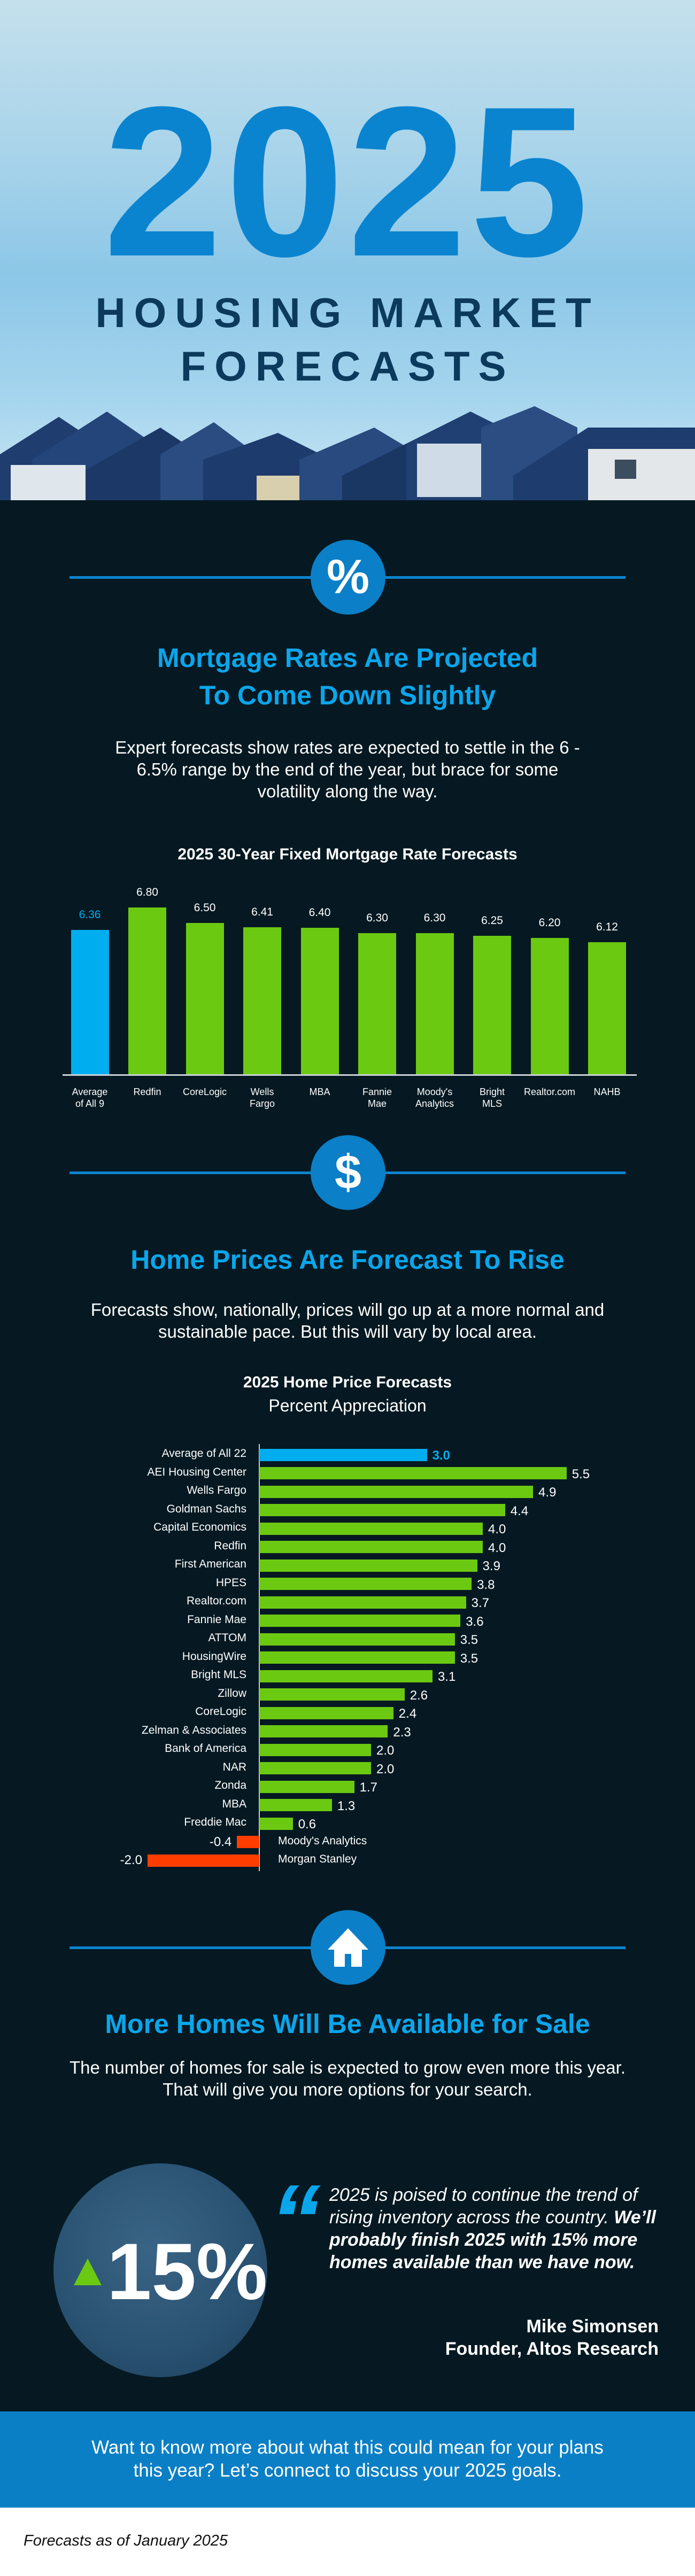  Describe the element at coordinates (516, 2337) in the screenshot. I see `quote-attribution: Mike Simonsen Founder, Altos Research` at that location.